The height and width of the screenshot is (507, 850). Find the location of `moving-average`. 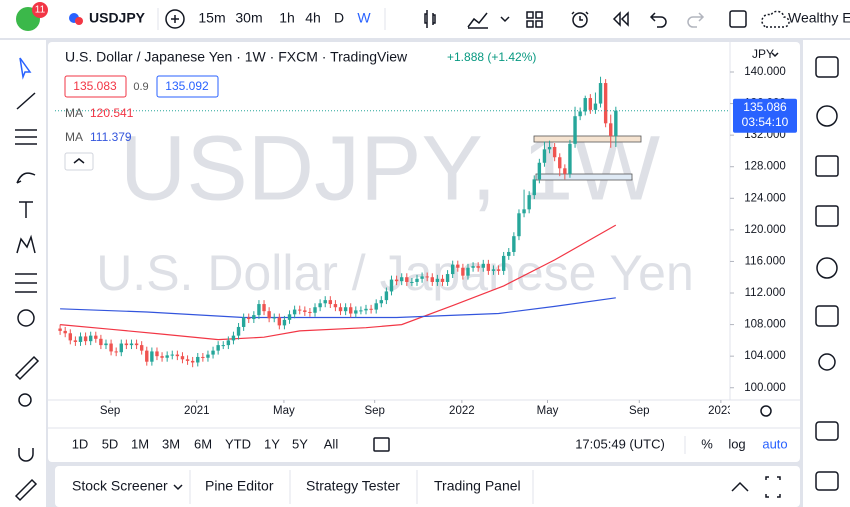

moving-average is located at coordinates (338, 308).